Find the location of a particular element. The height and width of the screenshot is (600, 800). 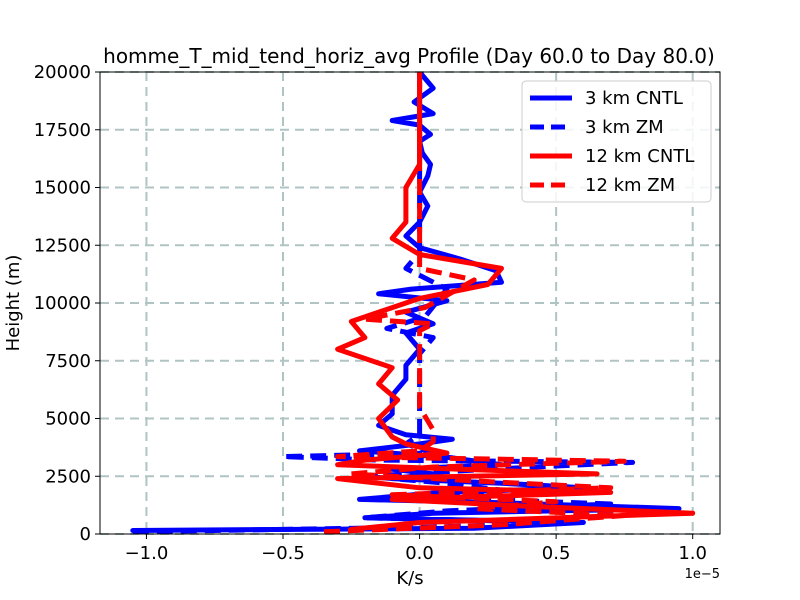

x-tick-label: −0.5 is located at coordinates (283, 553).